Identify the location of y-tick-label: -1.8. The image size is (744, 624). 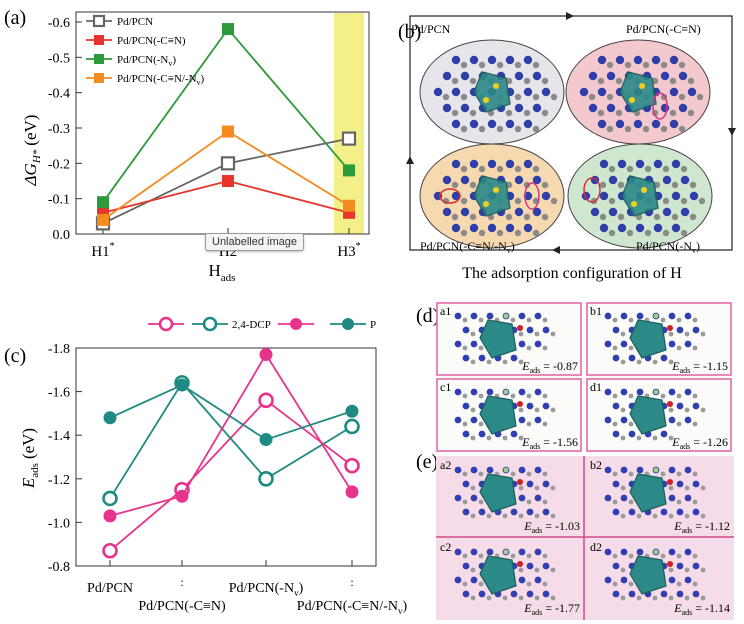
(59, 349).